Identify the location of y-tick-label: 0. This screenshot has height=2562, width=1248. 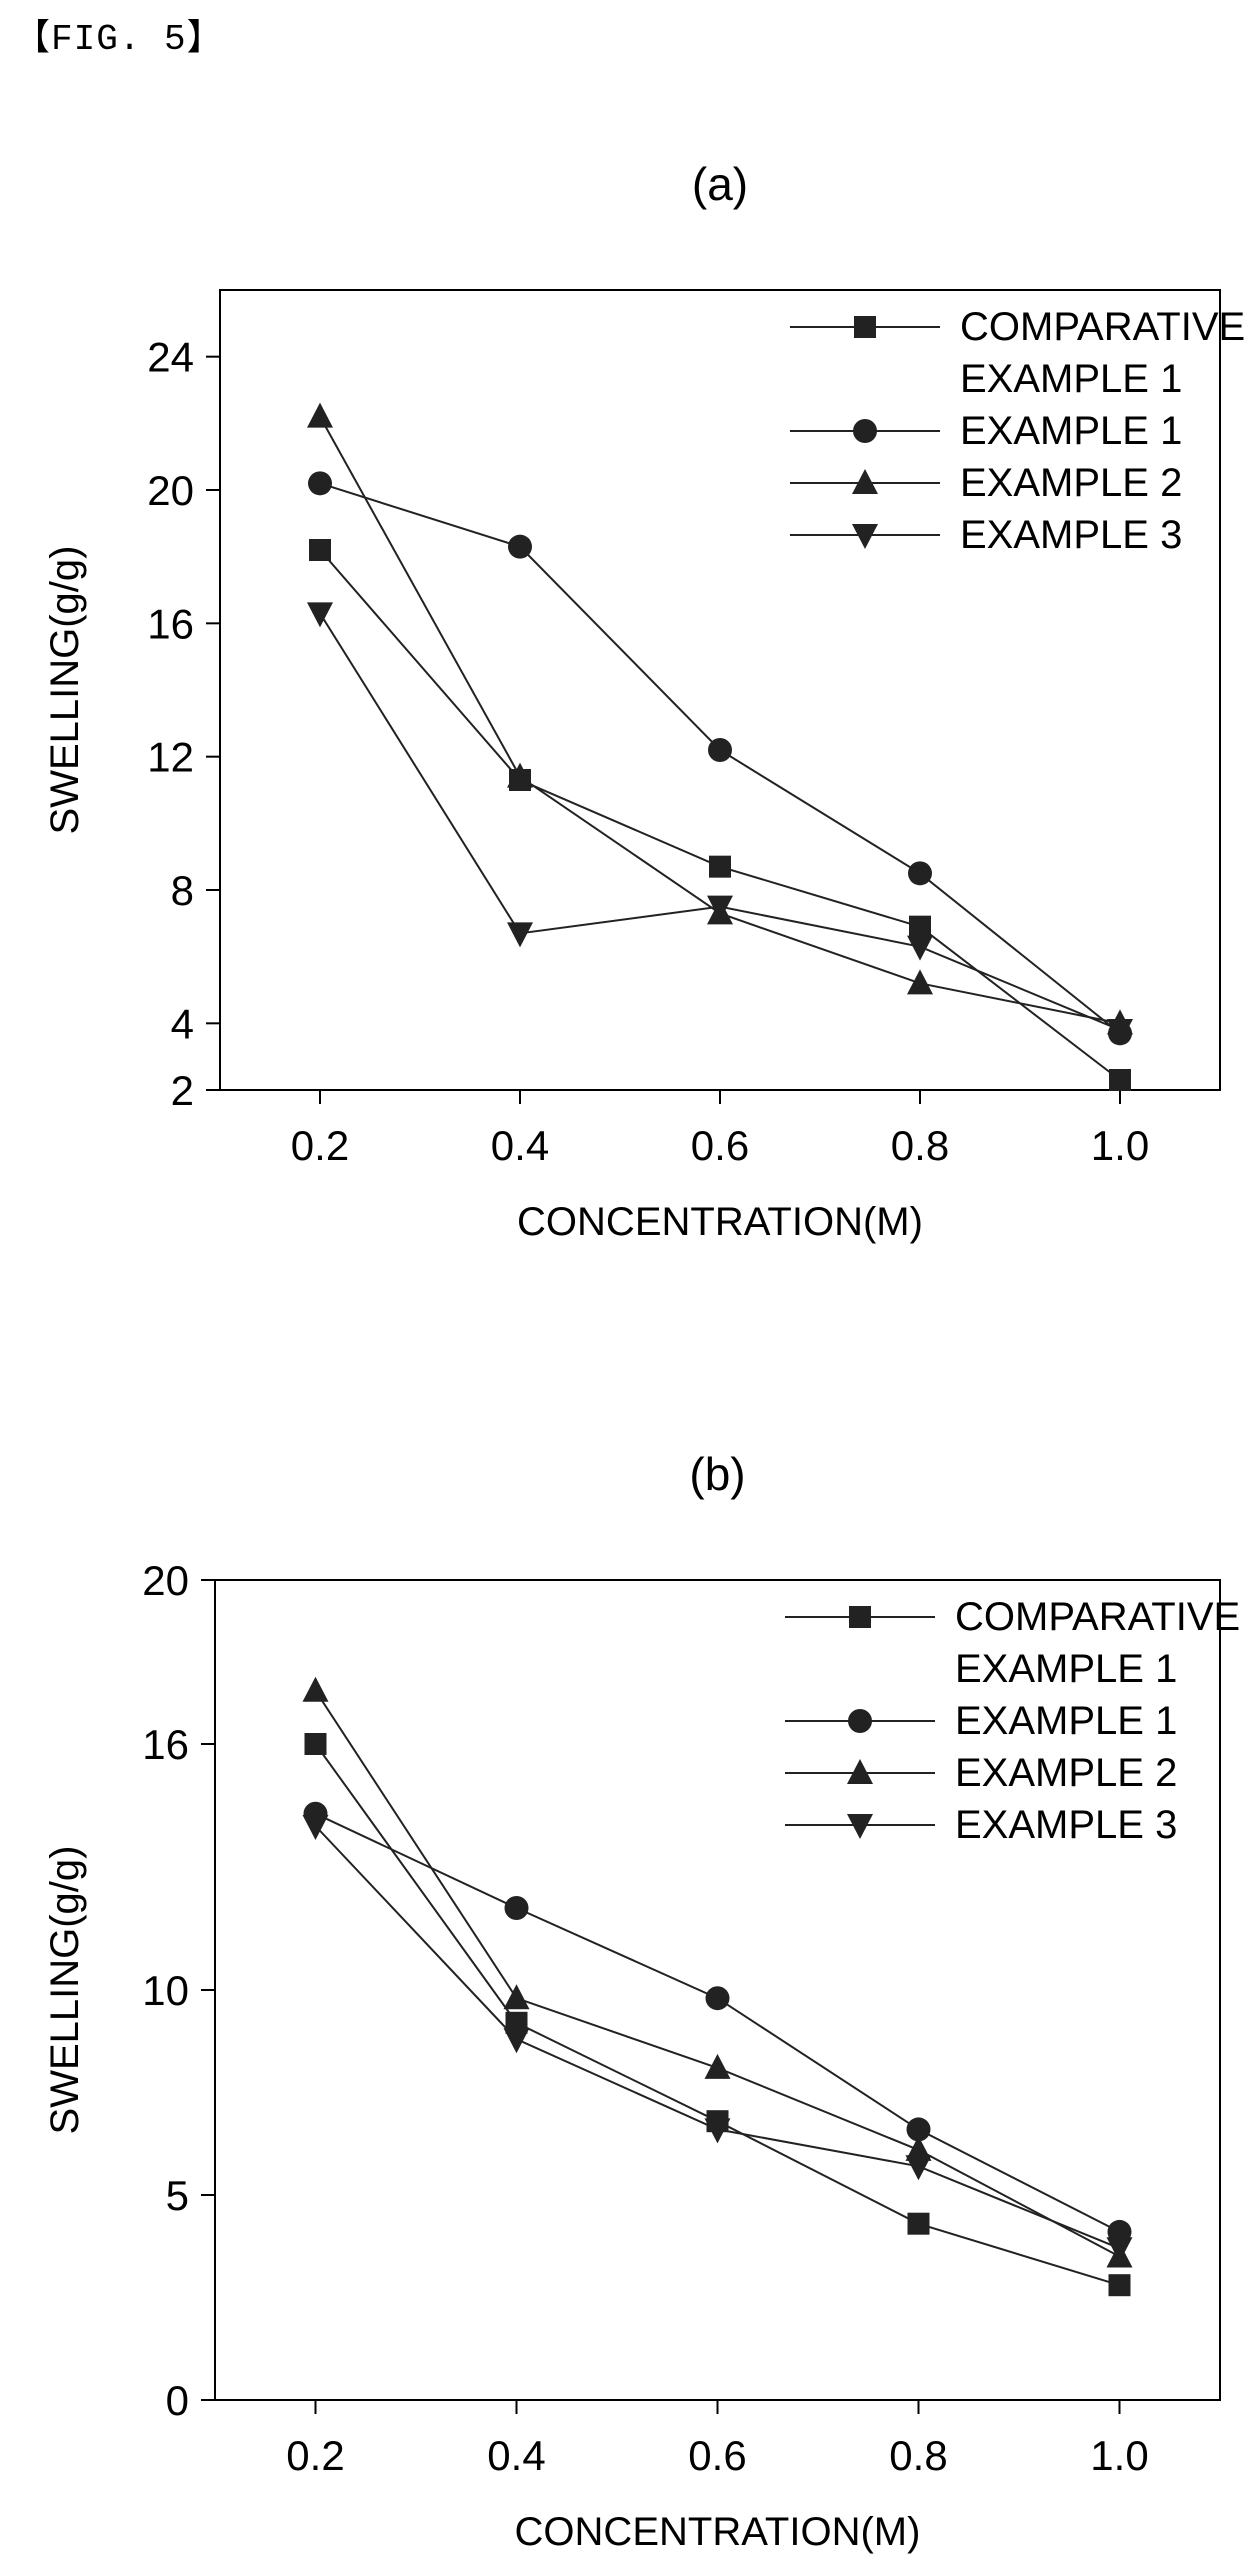
(177, 2400).